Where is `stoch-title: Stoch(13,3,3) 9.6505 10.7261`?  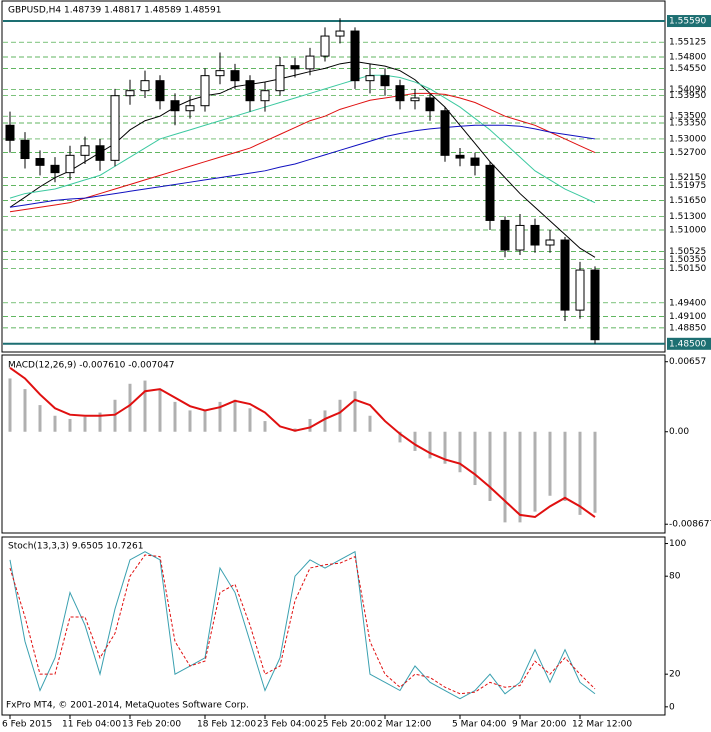
stoch-title: Stoch(13,3,3) 9.6505 10.7261 is located at coordinates (75, 547).